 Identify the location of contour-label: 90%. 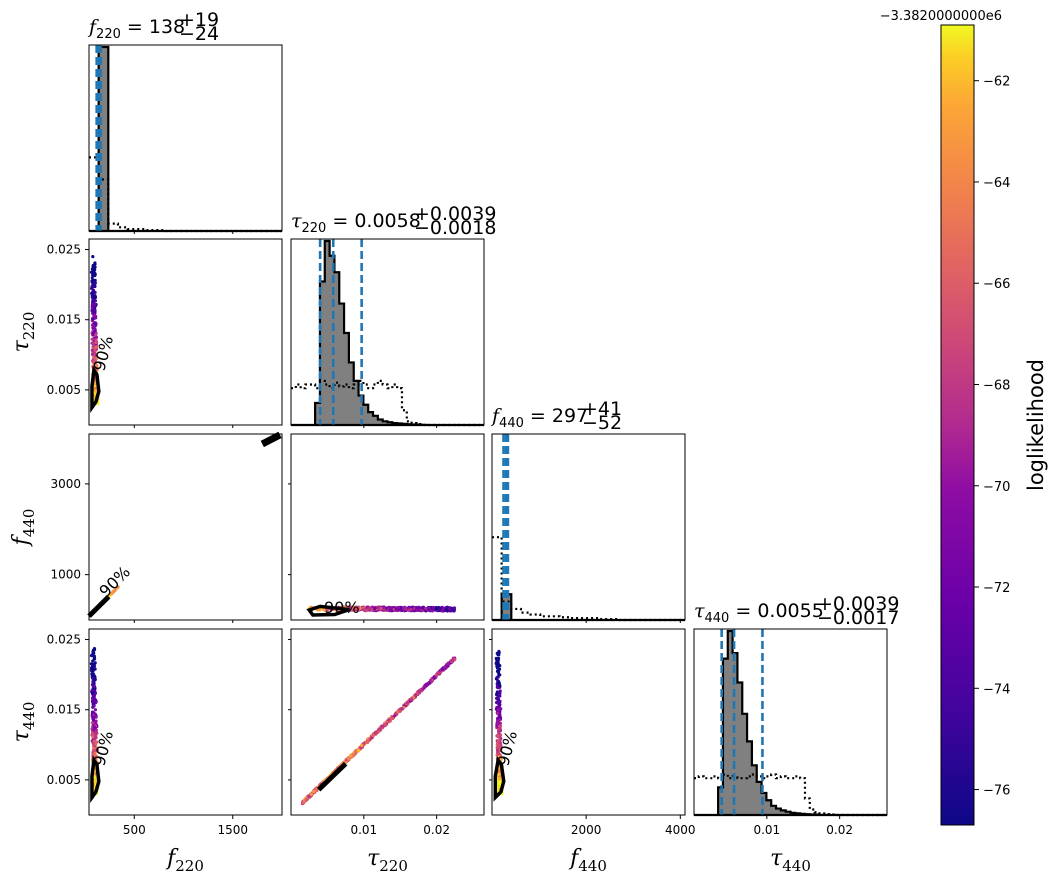
(114, 581).